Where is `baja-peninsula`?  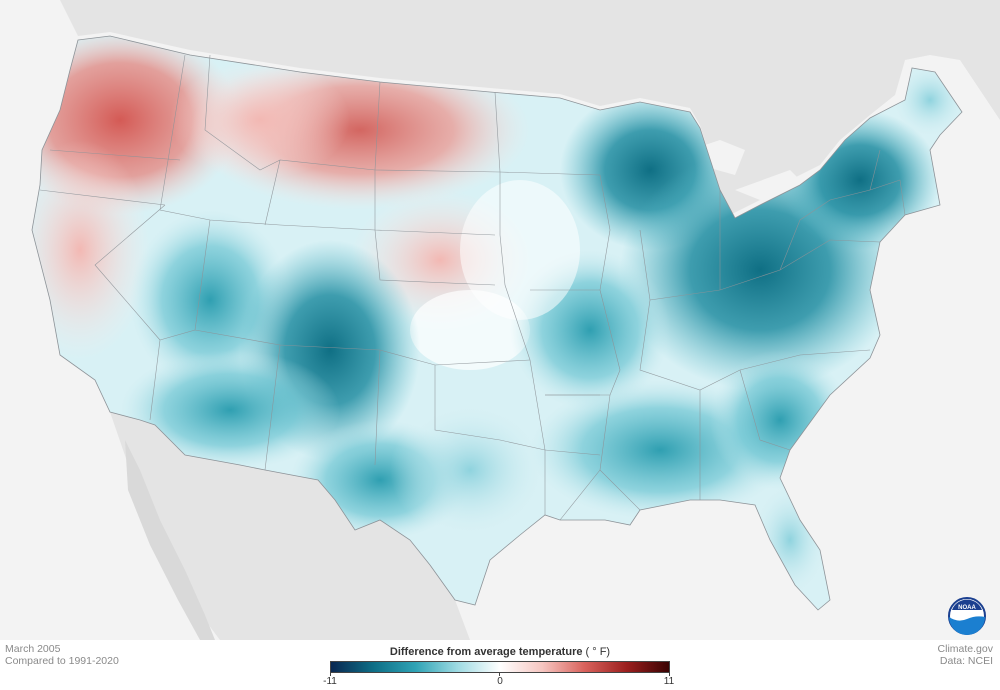 baja-peninsula is located at coordinates (170, 540).